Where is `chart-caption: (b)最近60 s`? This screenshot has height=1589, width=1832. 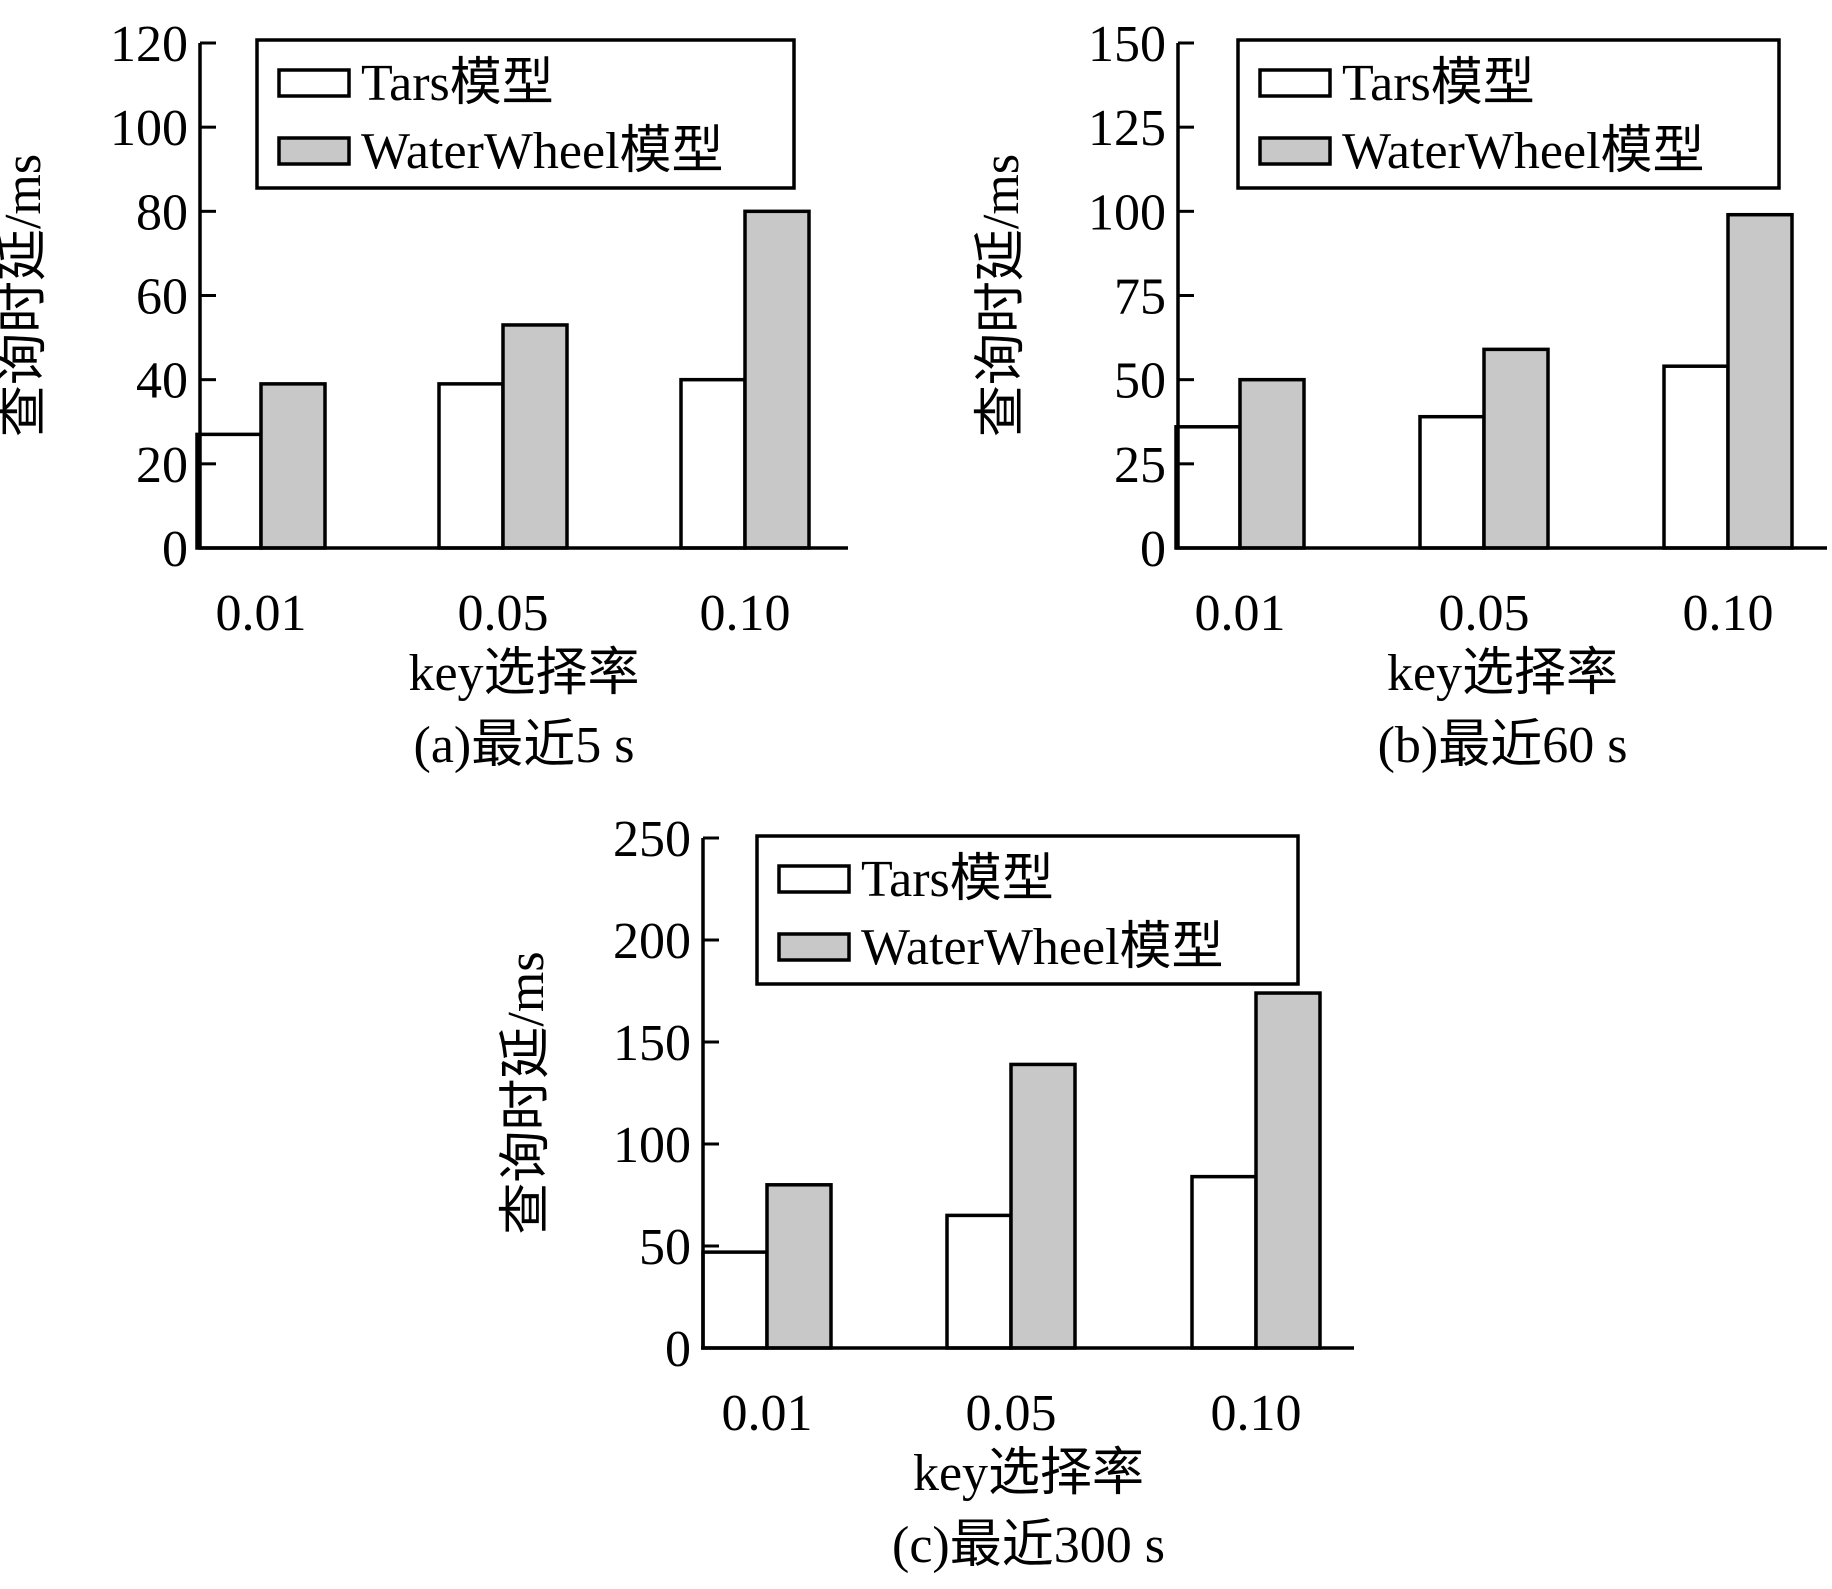
chart-caption: (b)最近60 s is located at coordinates (1503, 745).